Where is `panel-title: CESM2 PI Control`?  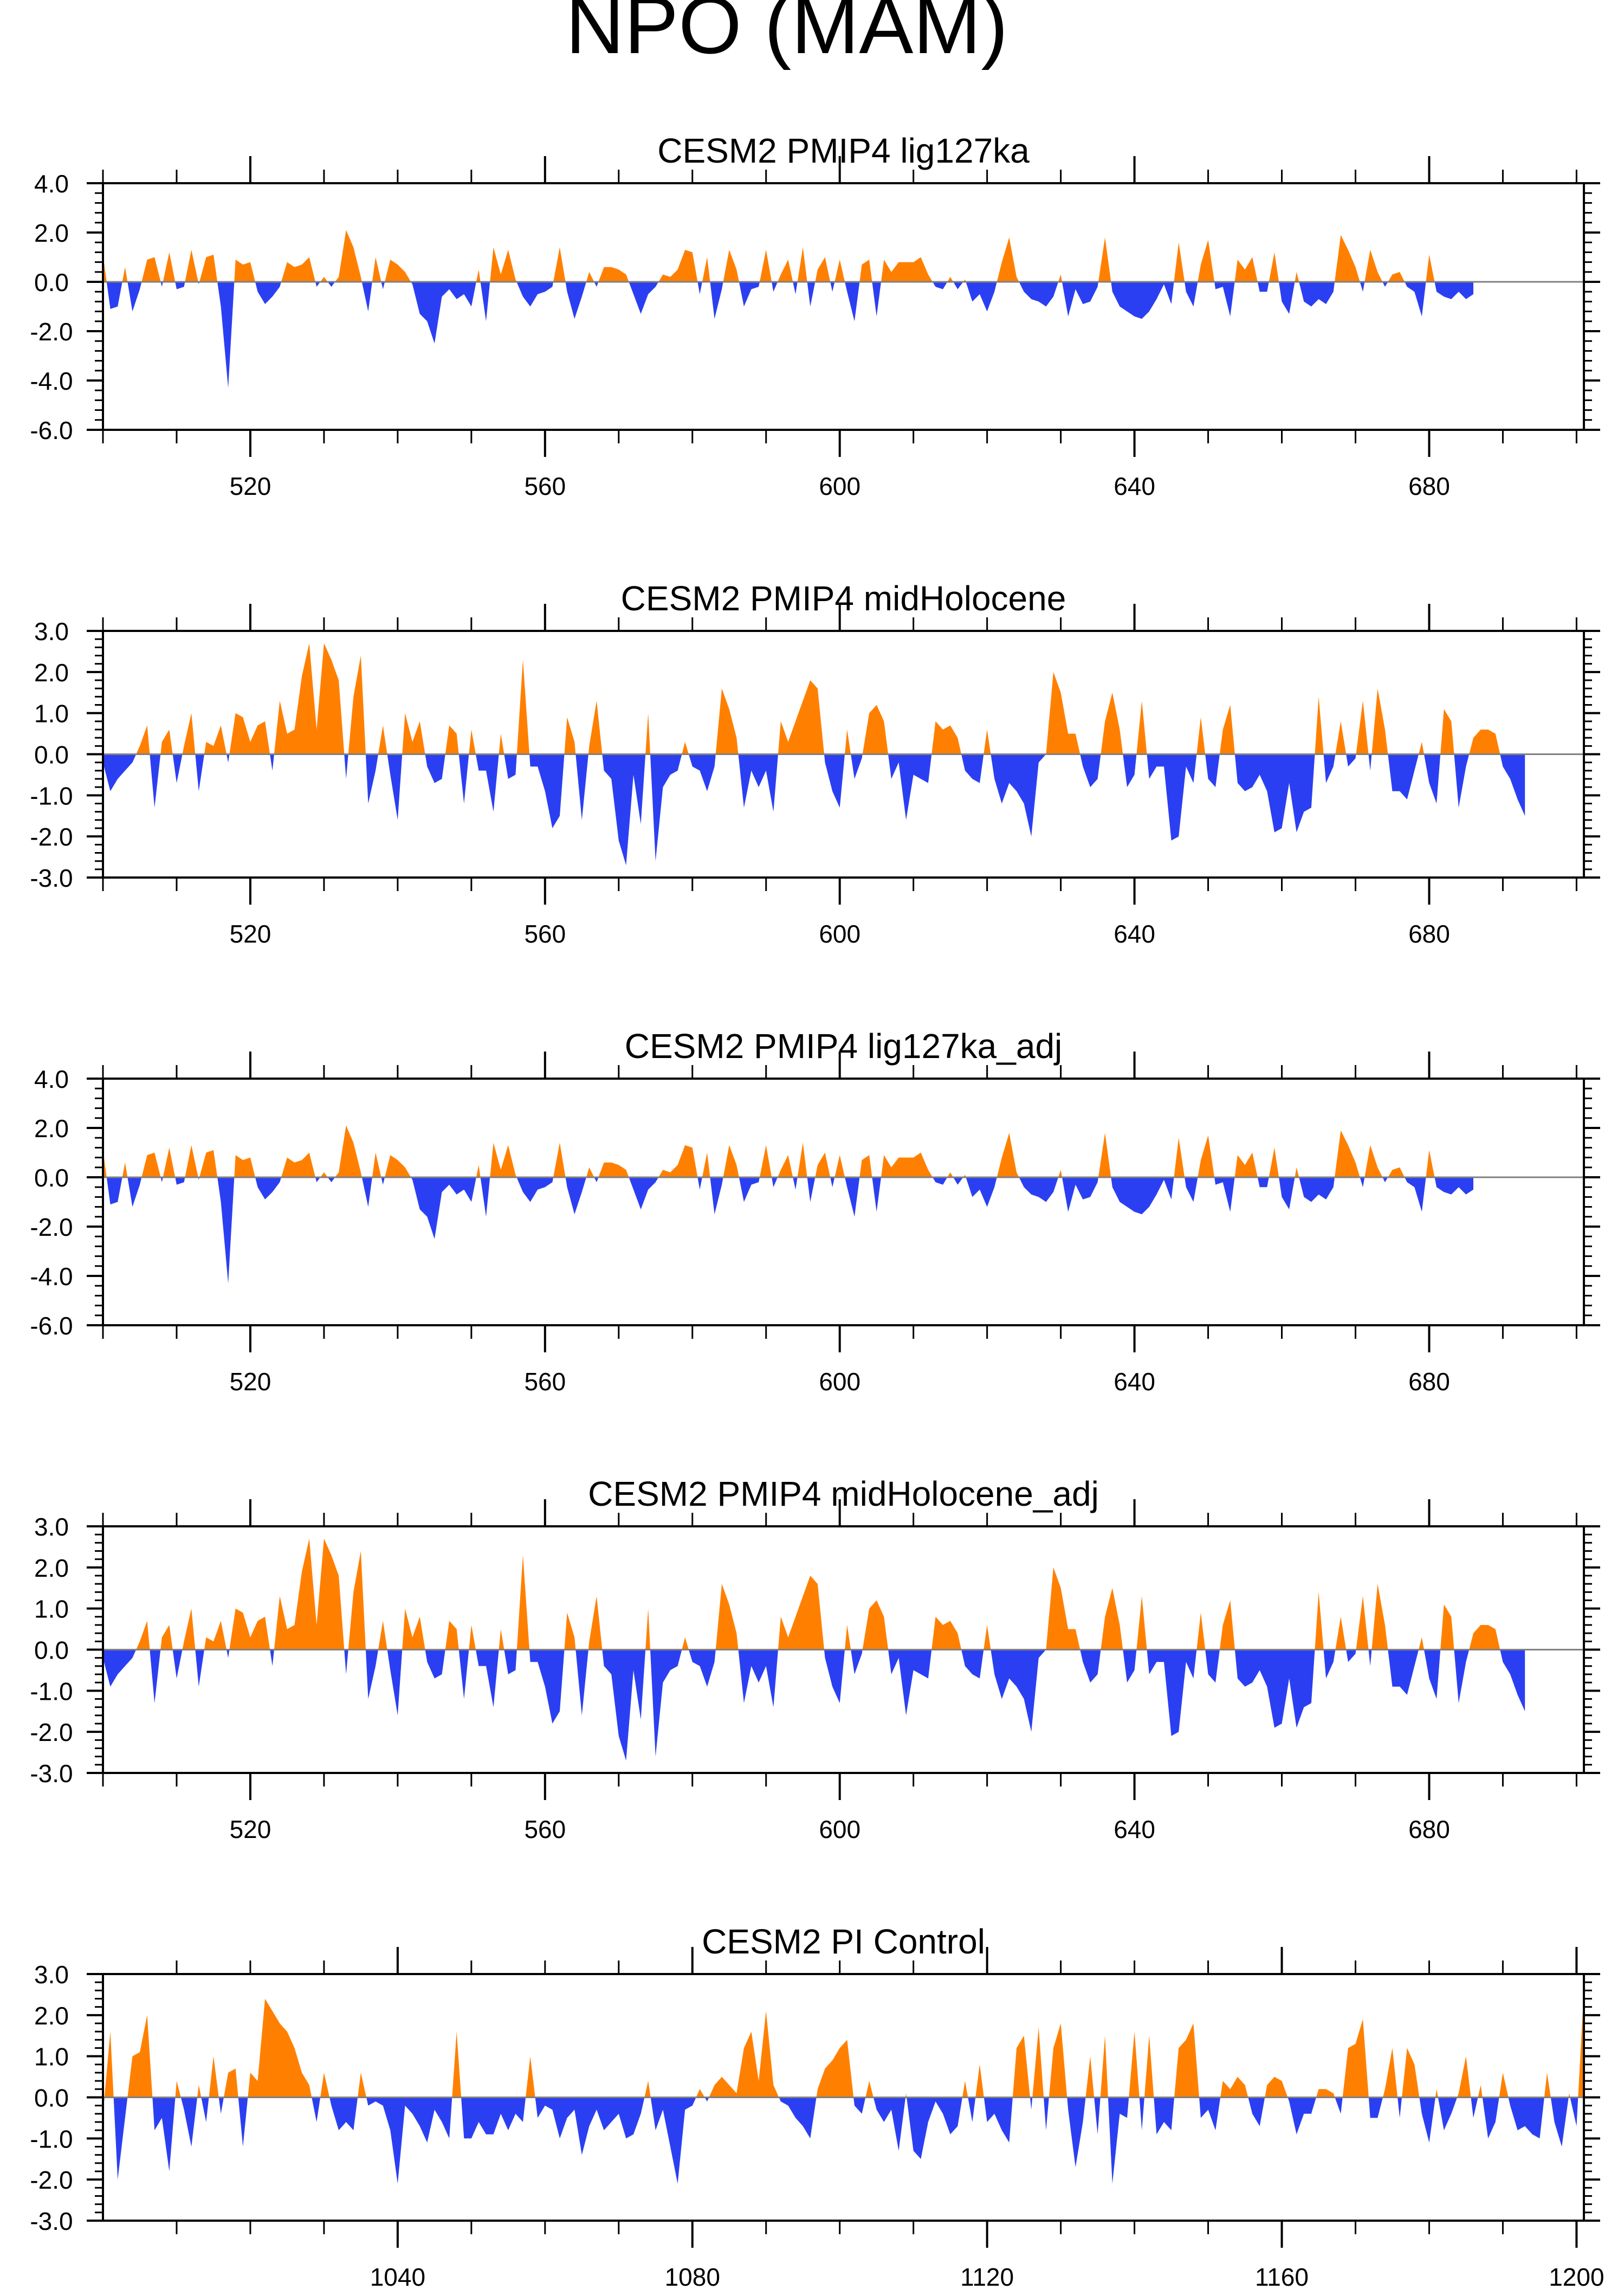 panel-title: CESM2 PI Control is located at coordinates (843, 1941).